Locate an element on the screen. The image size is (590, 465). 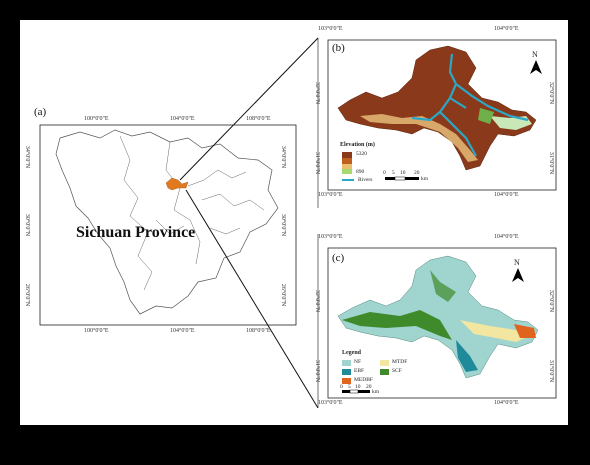
vegetation-area is located at coordinates (438, 317).